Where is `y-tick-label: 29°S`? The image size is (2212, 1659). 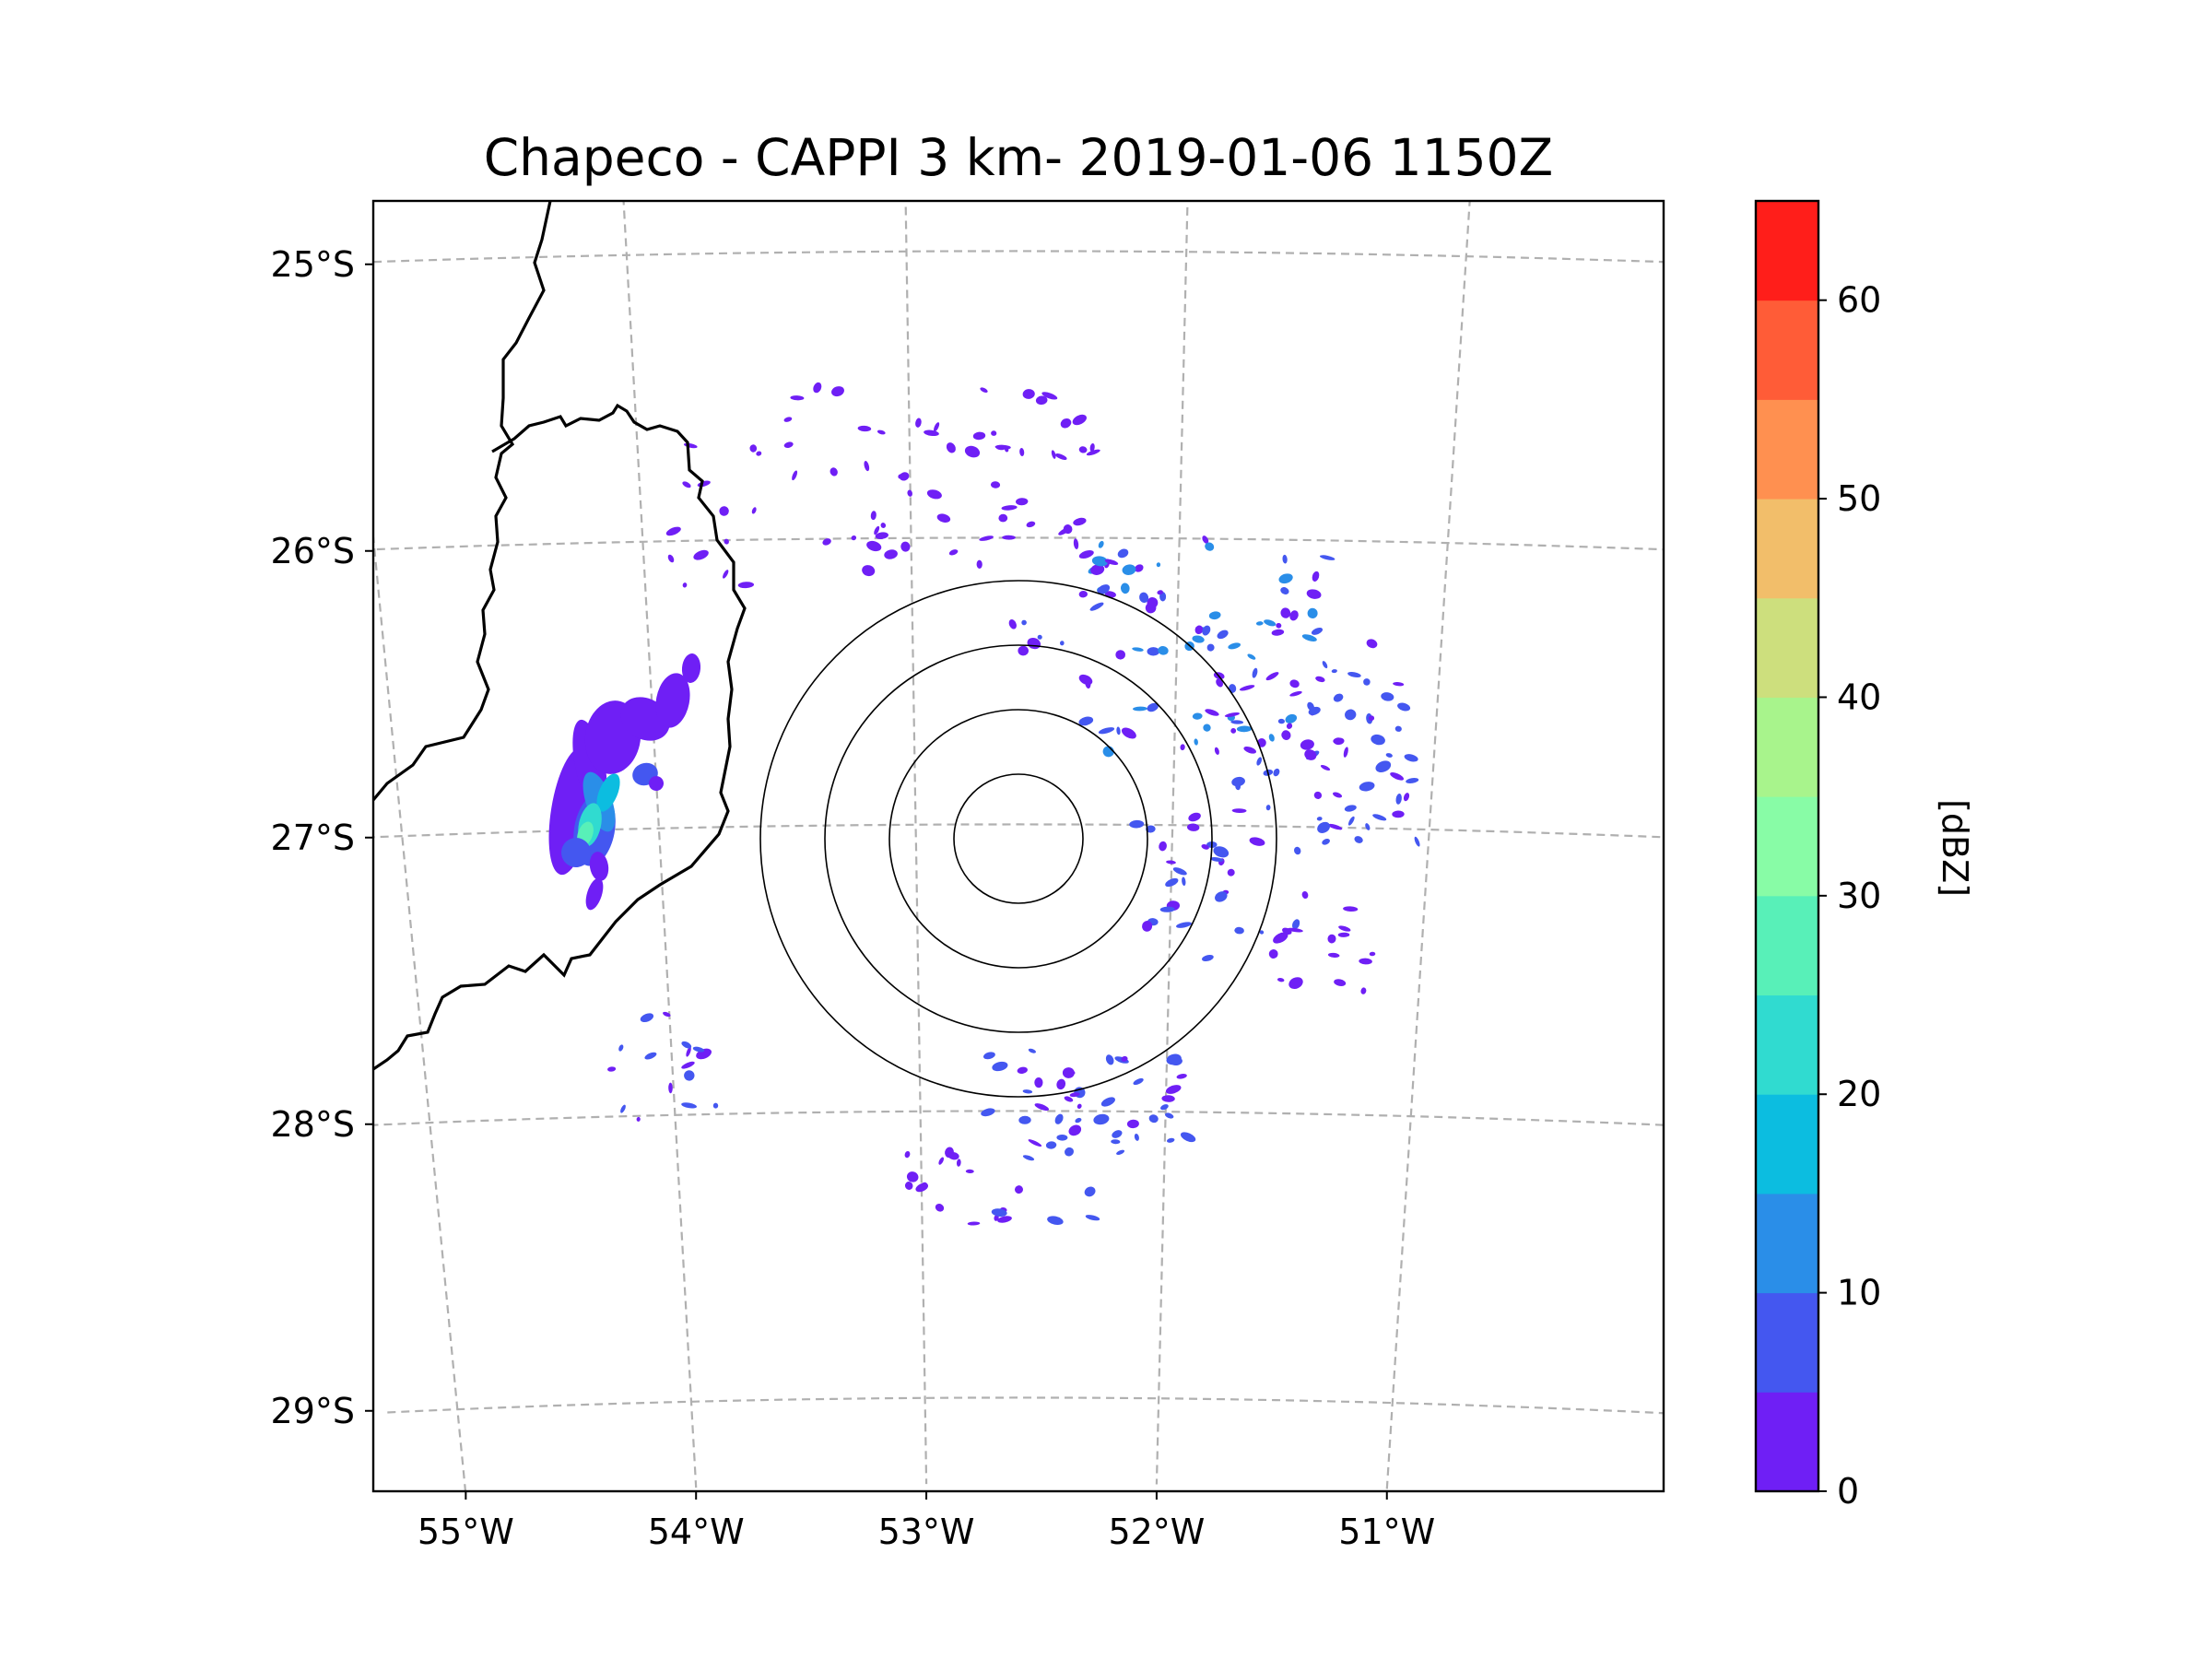 y-tick-label: 29°S is located at coordinates (313, 1411).